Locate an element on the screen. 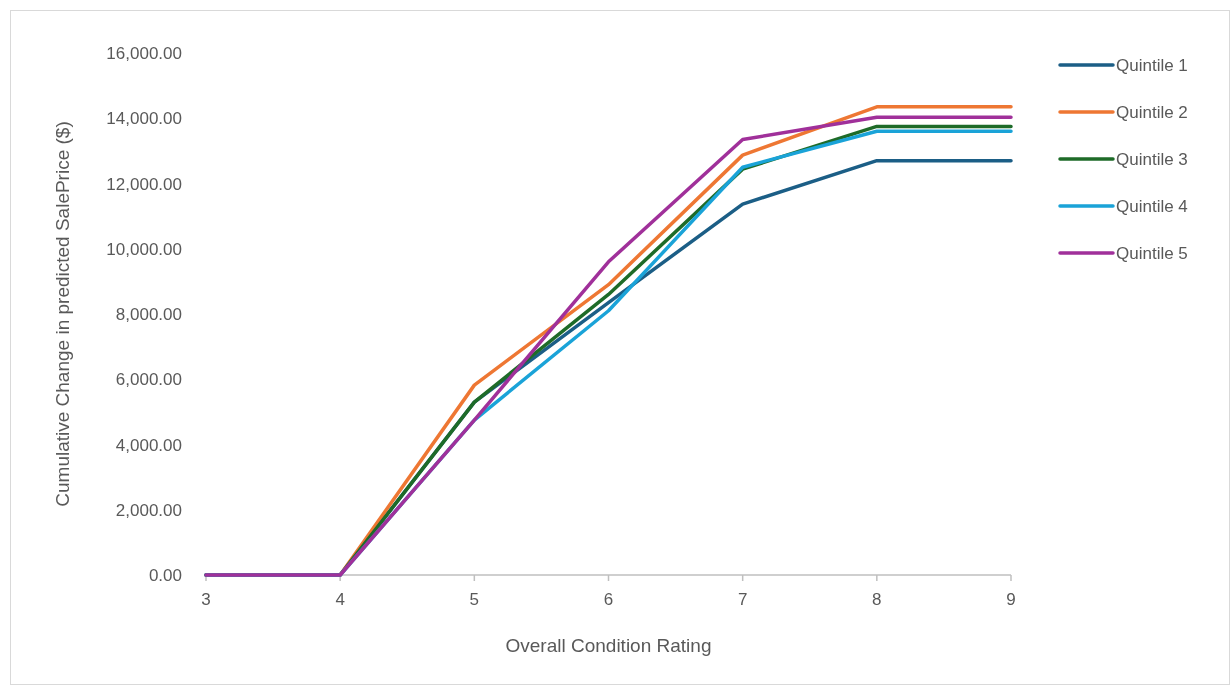  y-tick-label: 10,000.00 is located at coordinates (144, 249).